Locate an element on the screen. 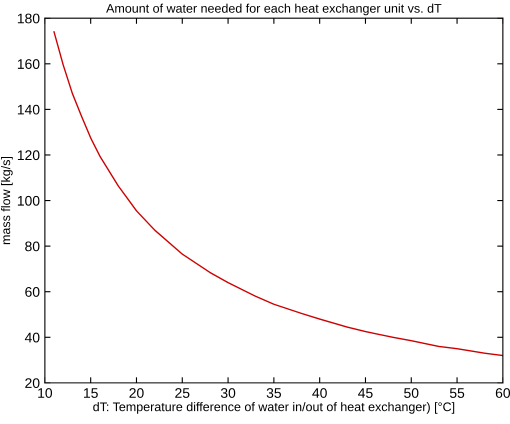 This screenshot has width=510, height=424. y-tick-label: 40 is located at coordinates (32, 337).